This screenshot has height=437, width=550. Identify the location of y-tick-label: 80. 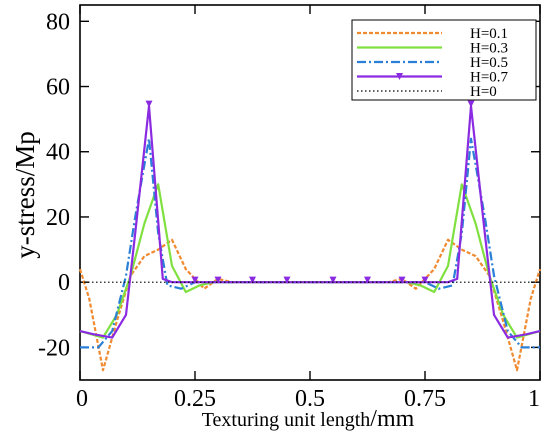
(58, 22).